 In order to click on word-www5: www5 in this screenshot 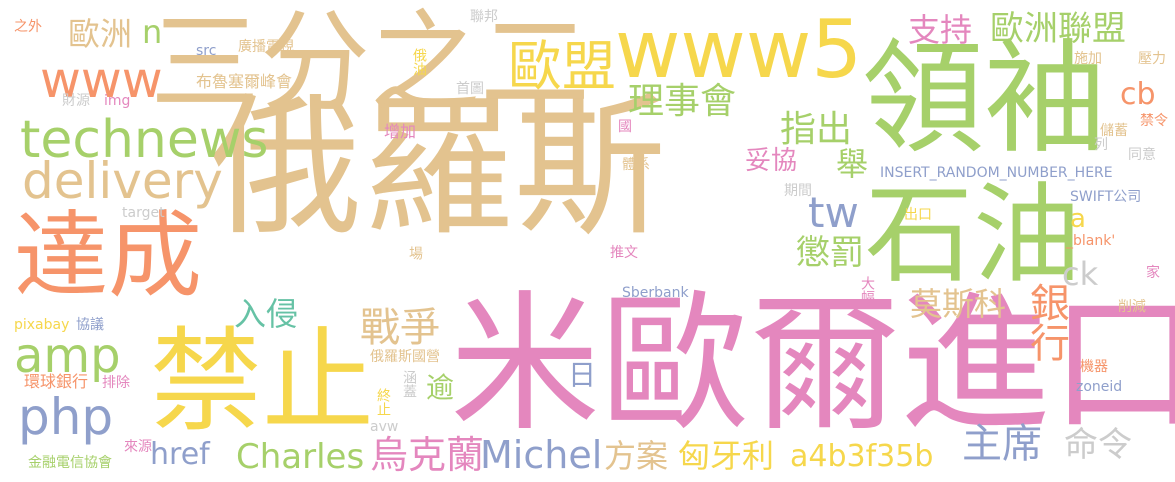, I will do `click(739, 49)`.